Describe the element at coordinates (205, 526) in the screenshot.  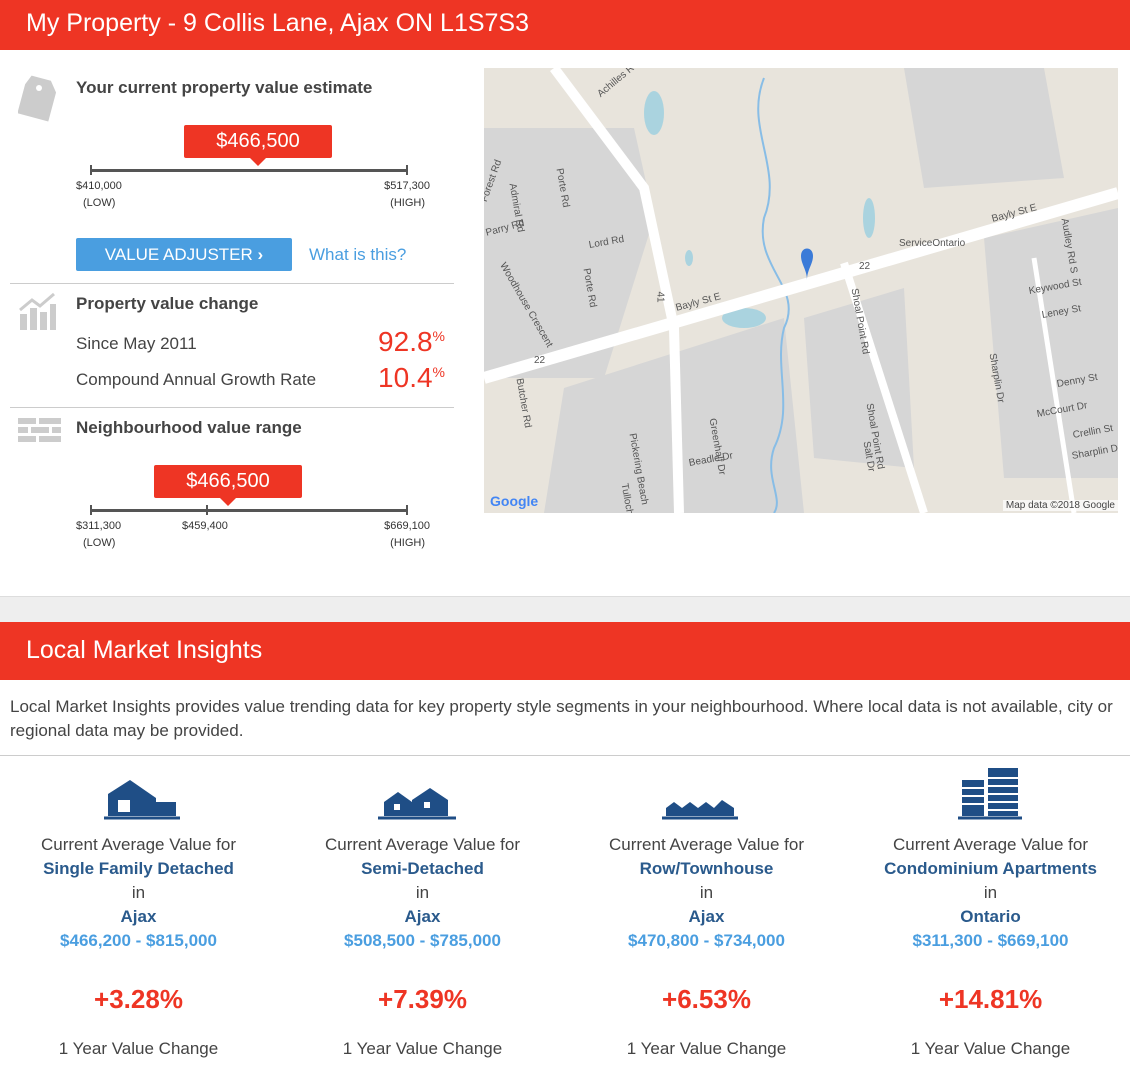
I see `mid-value: $459,400` at that location.